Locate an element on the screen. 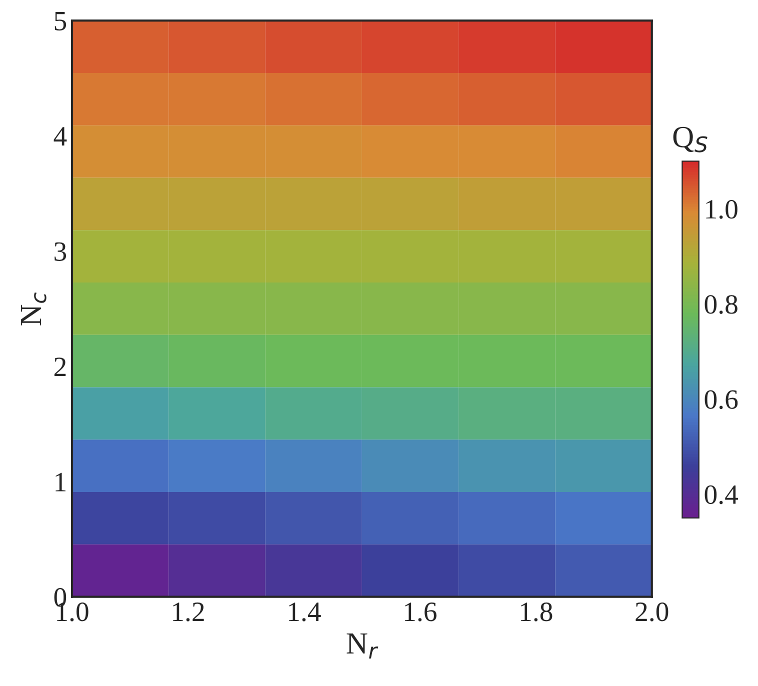 The width and height of the screenshot is (758, 686). color-bar-label: 0.8 is located at coordinates (721, 304).